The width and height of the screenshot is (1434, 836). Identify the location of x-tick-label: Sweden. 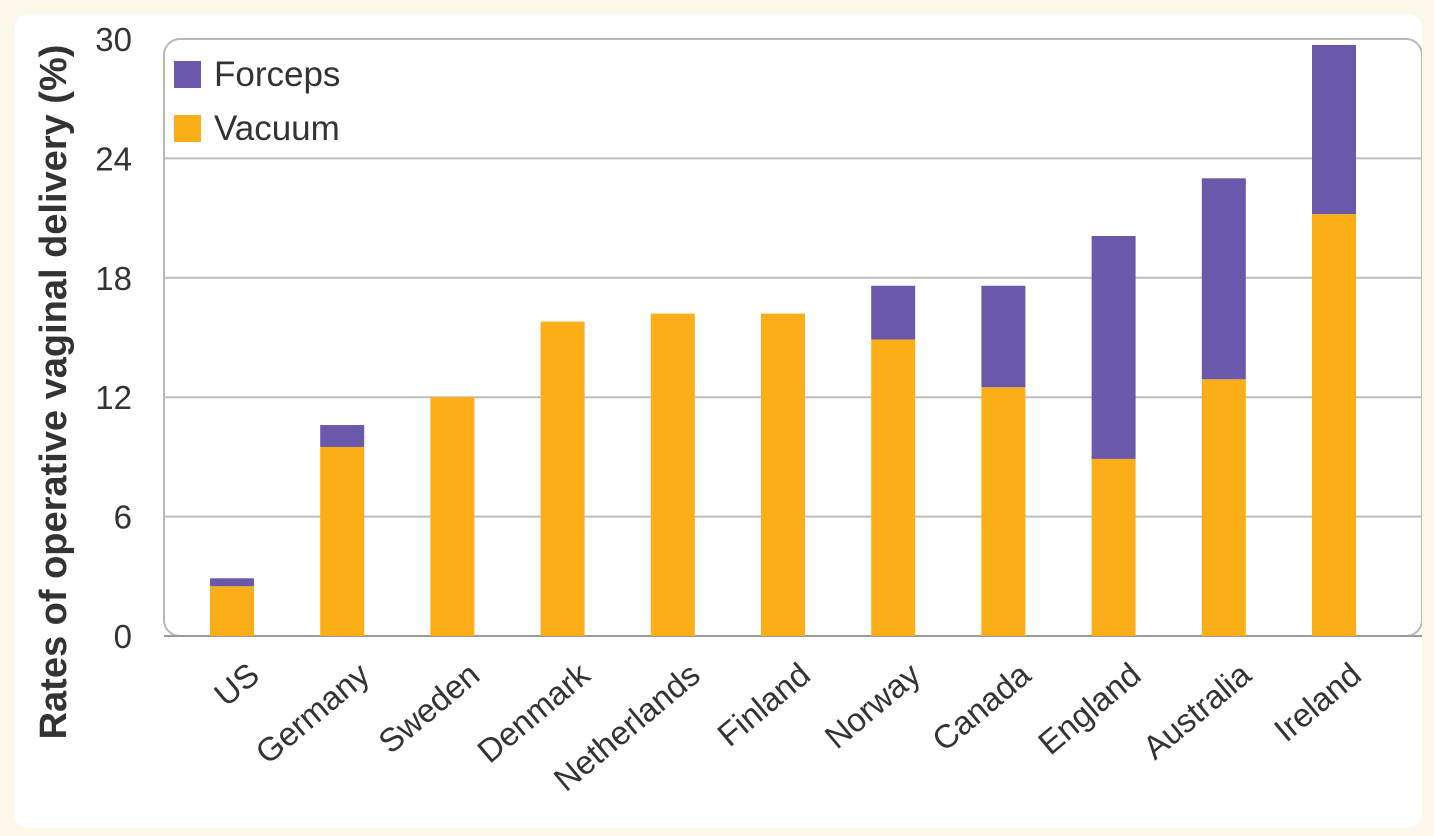
(428, 707).